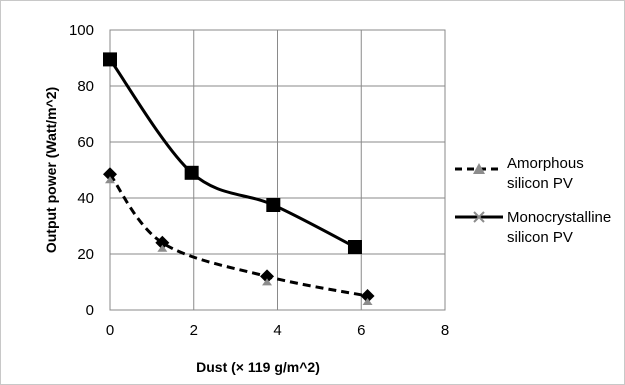  I want to click on y-tick-label: 40, so click(85, 198).